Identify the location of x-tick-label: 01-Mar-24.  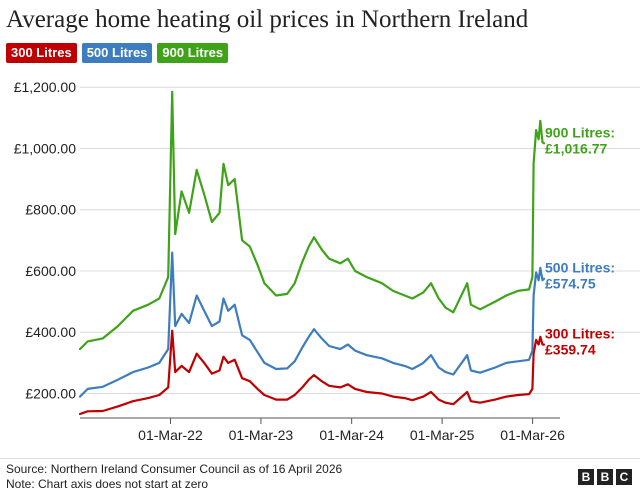
(351, 435).